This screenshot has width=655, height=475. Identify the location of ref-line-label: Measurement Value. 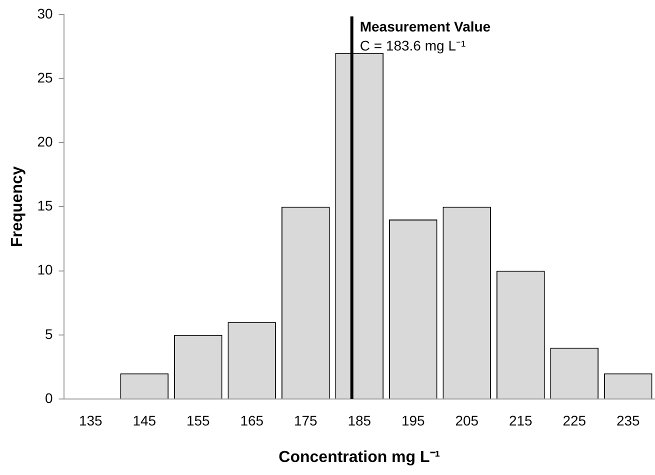
(425, 26).